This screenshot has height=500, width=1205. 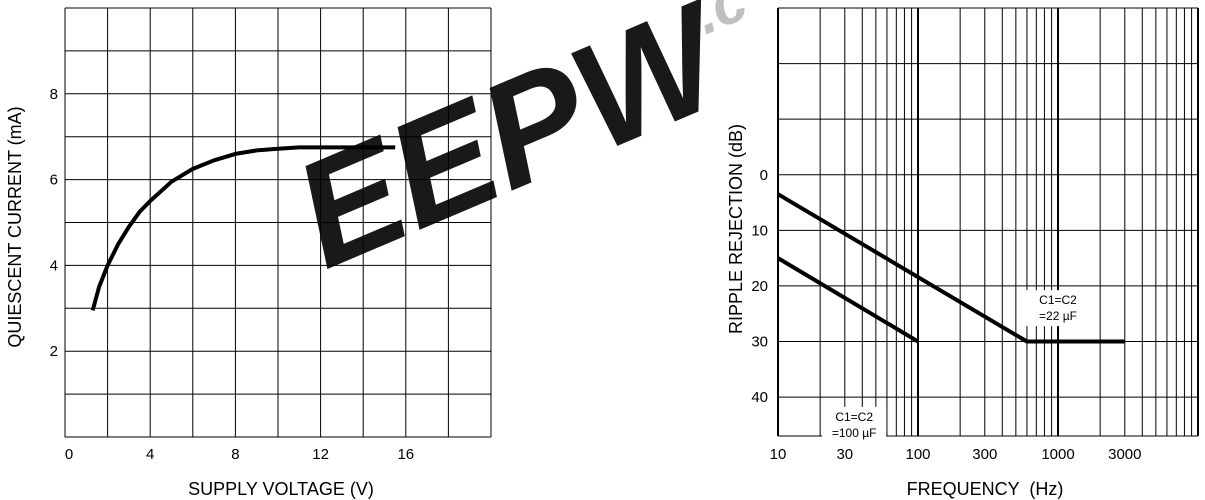 What do you see at coordinates (917, 454) in the screenshot?
I see `x-tick-label: 100` at bounding box center [917, 454].